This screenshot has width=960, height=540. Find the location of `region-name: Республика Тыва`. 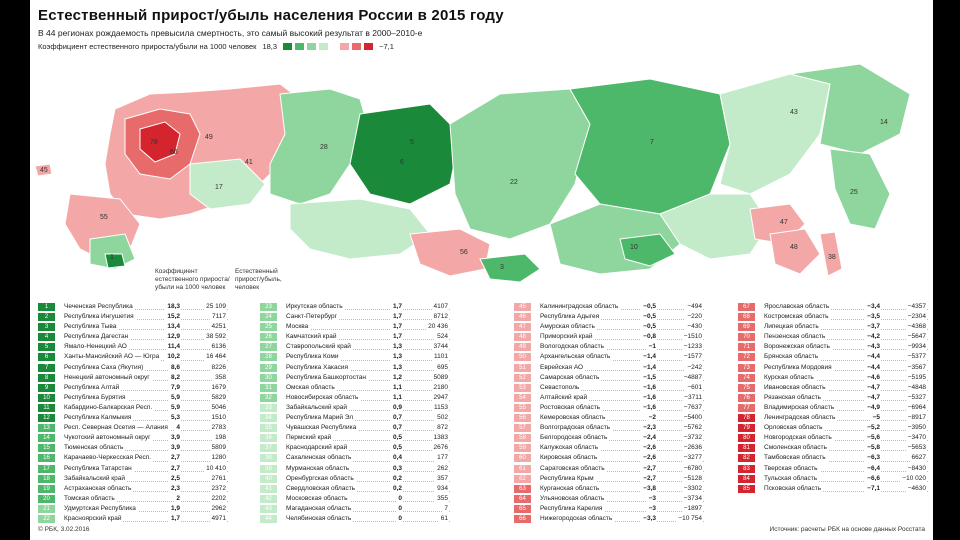

region-name: Республика Тыва is located at coordinates (91, 327).